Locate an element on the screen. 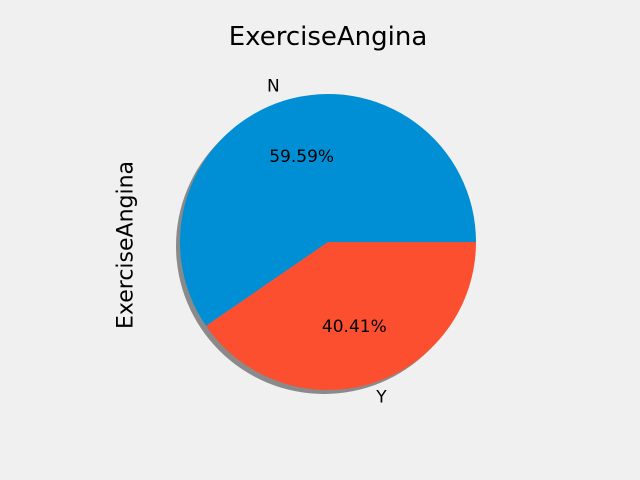  percent-label-n: 59.59% is located at coordinates (301, 157).